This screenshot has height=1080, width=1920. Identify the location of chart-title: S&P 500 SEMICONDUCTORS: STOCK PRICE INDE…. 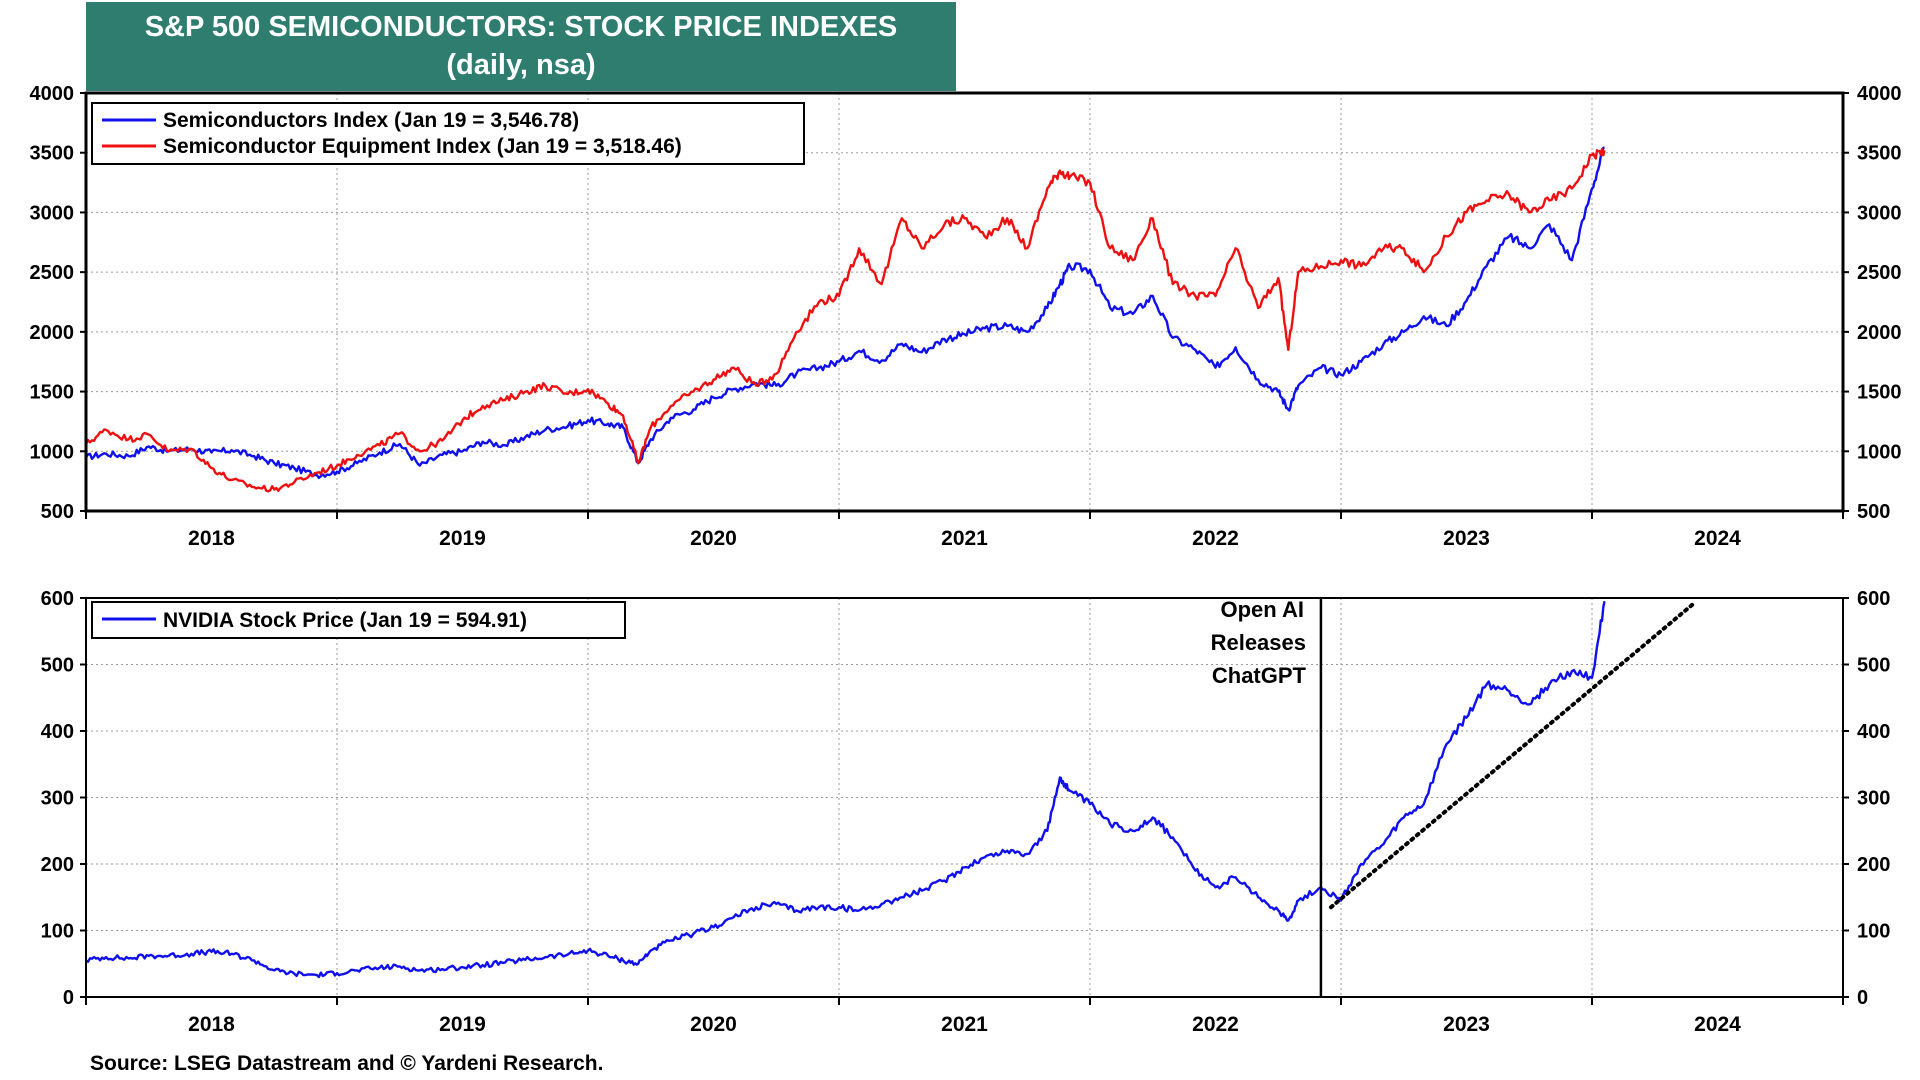
(521, 27).